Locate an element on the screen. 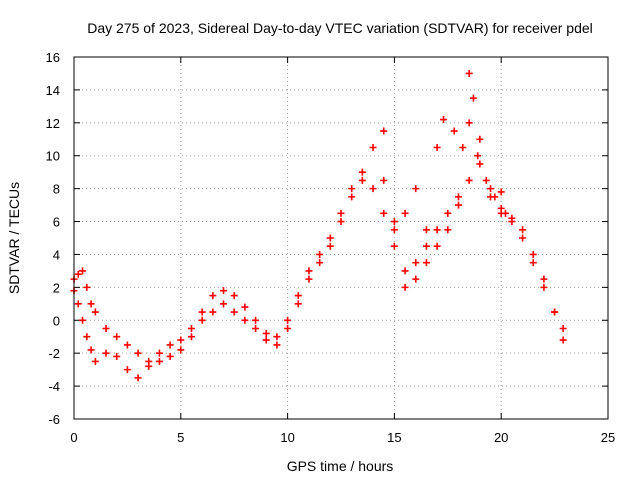  y-tick-label: -6 is located at coordinates (54, 419).